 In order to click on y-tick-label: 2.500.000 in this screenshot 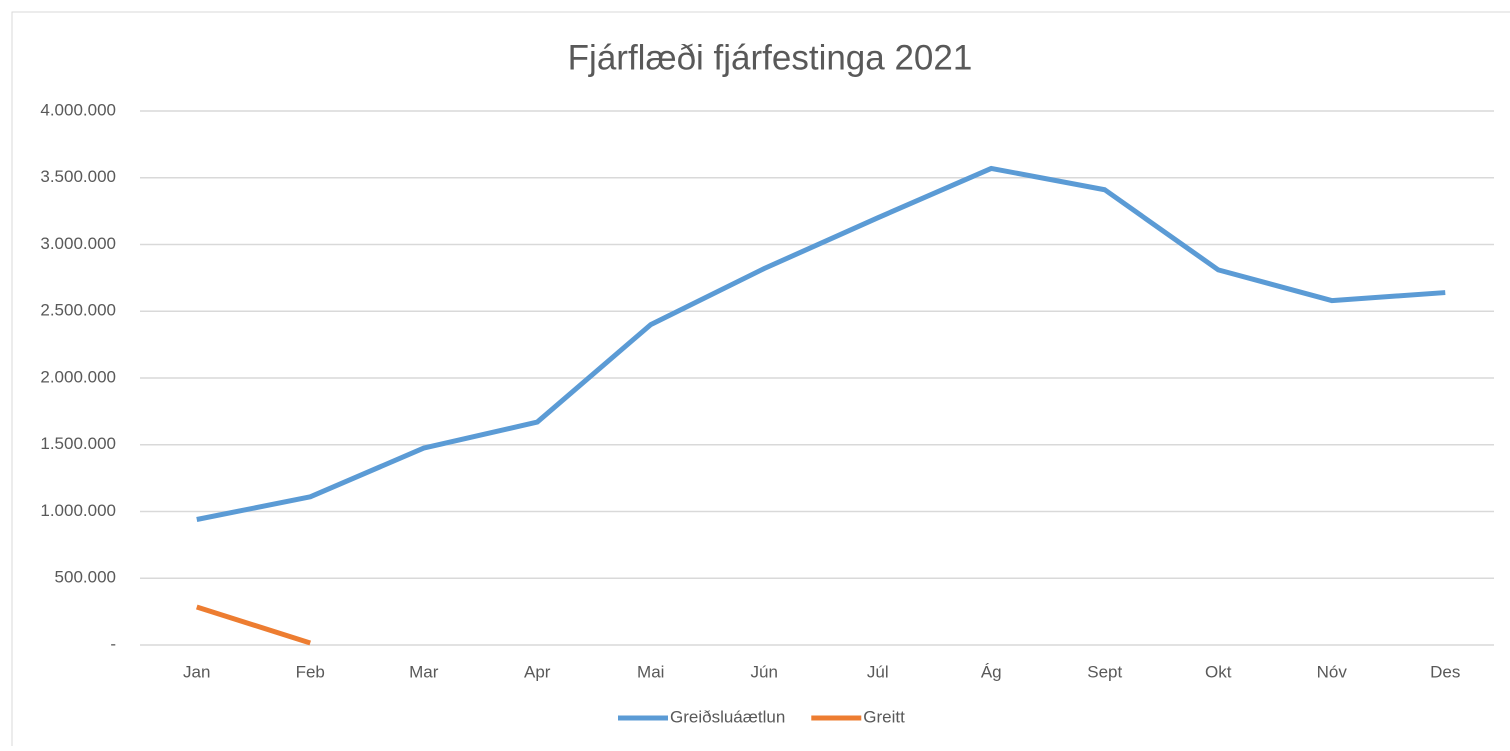, I will do `click(78, 310)`.